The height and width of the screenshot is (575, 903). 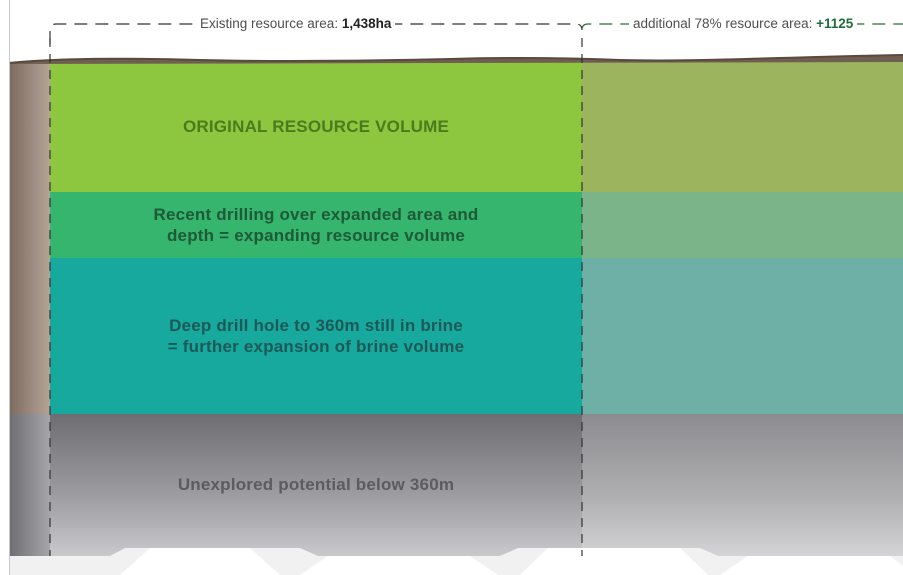 I want to click on band-recent, so click(x=316, y=225).